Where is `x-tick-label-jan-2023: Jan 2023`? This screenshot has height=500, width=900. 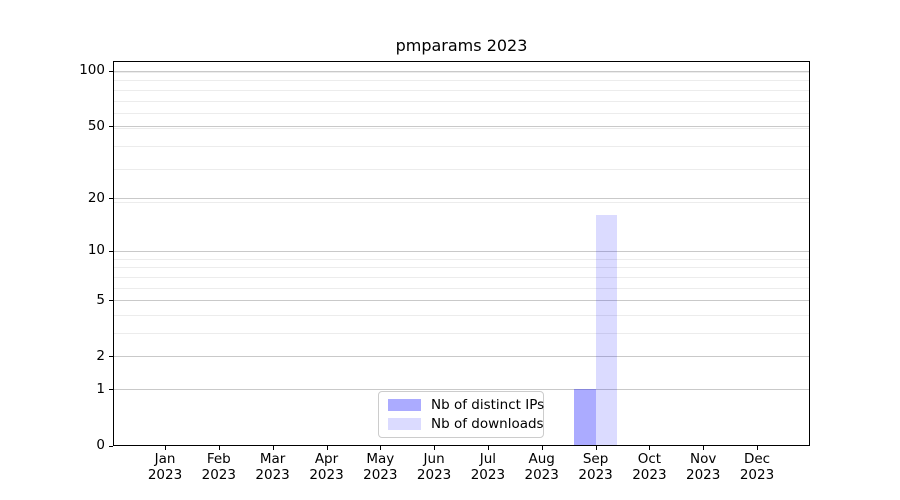
x-tick-label-jan-2023: Jan 2023 is located at coordinates (165, 467).